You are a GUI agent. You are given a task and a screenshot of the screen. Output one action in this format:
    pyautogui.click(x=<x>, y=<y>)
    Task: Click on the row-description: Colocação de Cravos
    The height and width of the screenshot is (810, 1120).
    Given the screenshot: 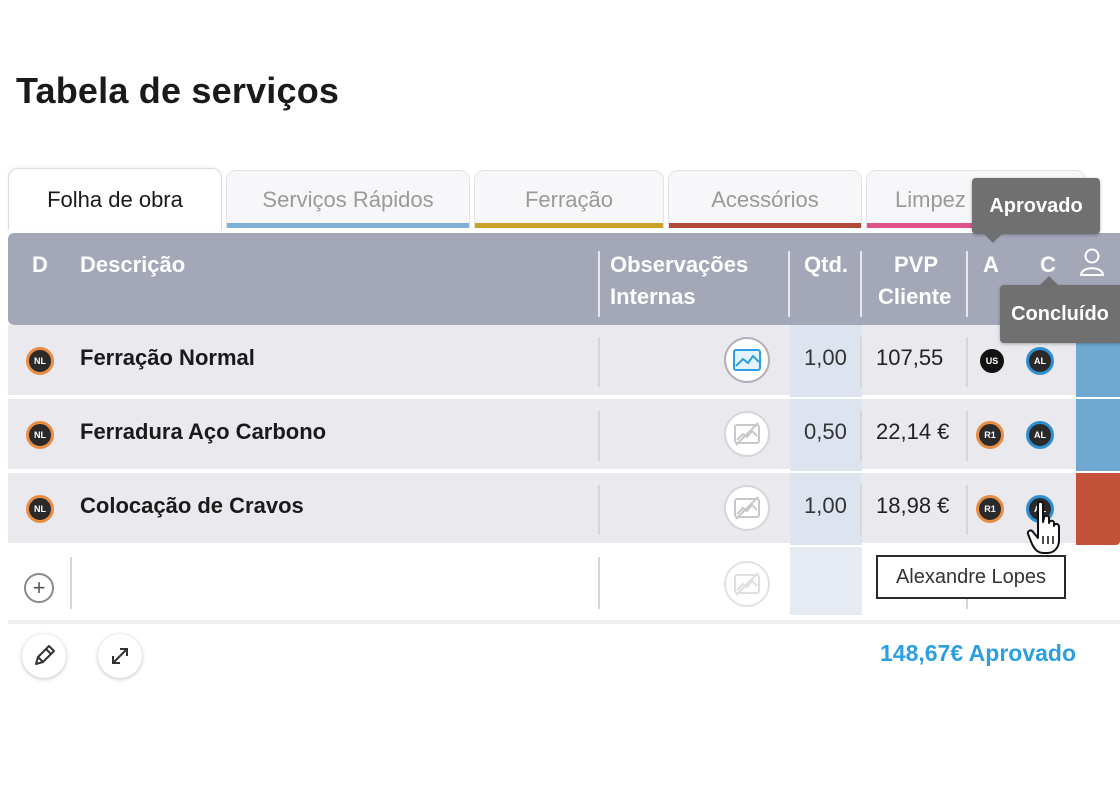 What is the action you would take?
    pyautogui.click(x=192, y=505)
    